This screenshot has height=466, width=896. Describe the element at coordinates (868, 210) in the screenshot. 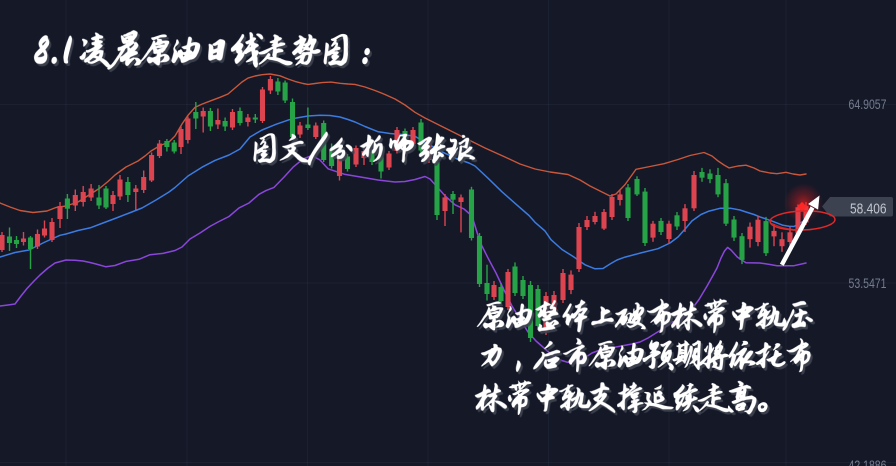

I see `svg-text: 58.406` at that location.